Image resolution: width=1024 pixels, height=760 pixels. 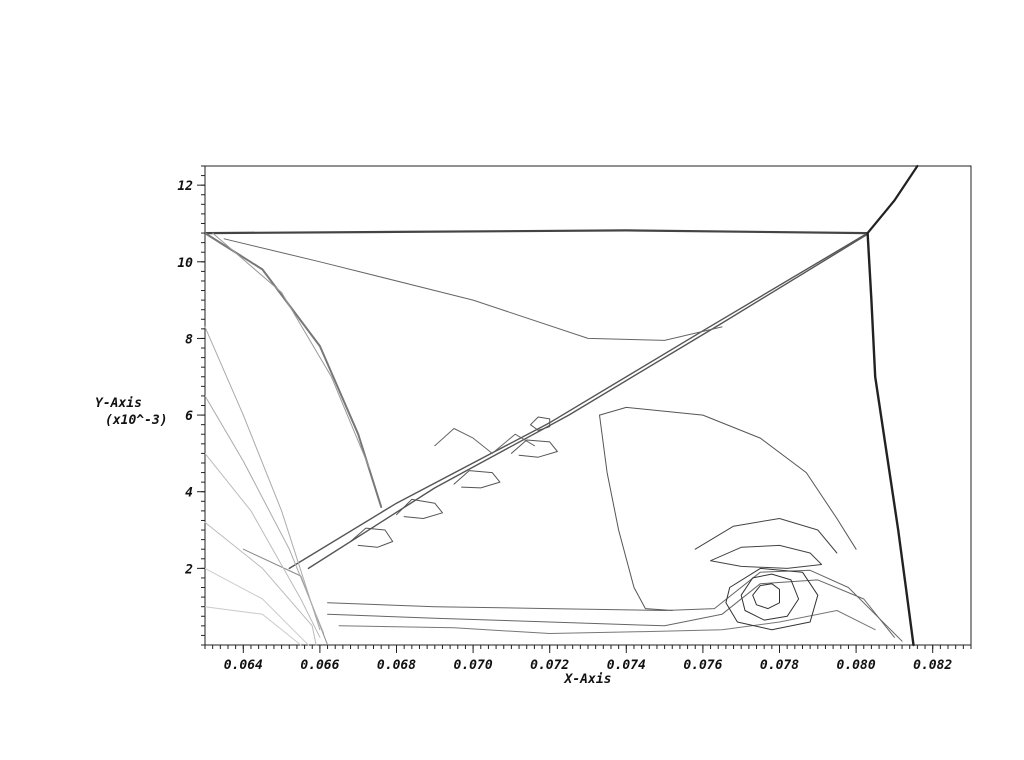 What do you see at coordinates (856, 665) in the screenshot?
I see `x-tick-label: 0.080` at bounding box center [856, 665].